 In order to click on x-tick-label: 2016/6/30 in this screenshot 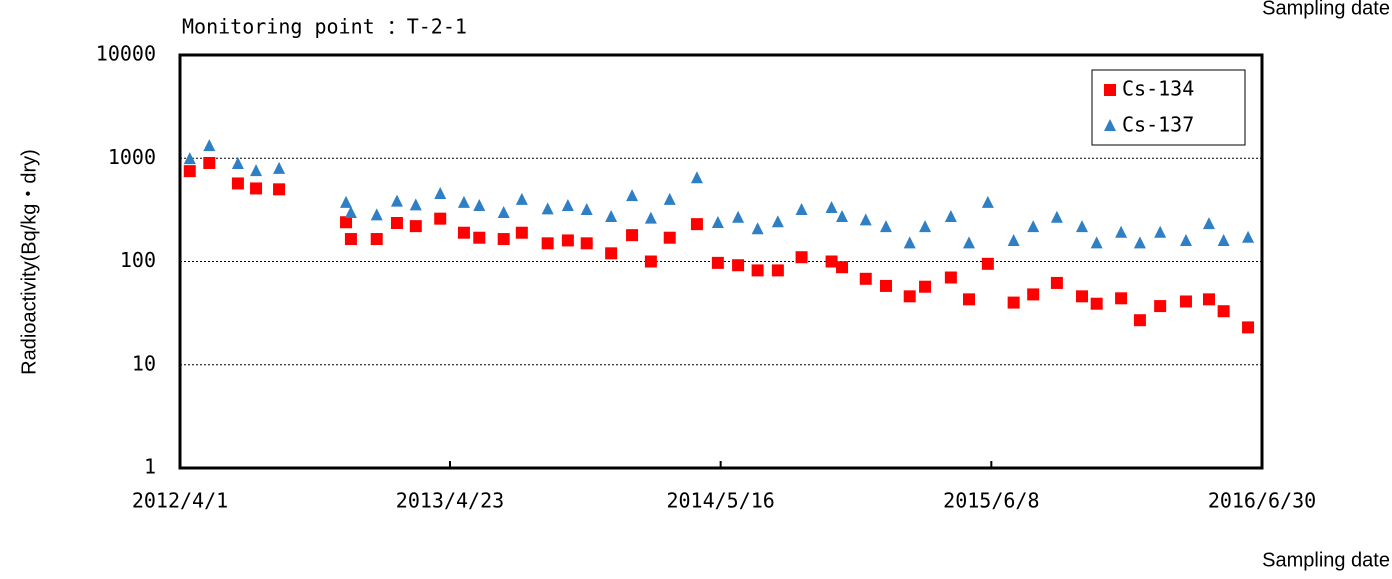, I will do `click(1262, 501)`.